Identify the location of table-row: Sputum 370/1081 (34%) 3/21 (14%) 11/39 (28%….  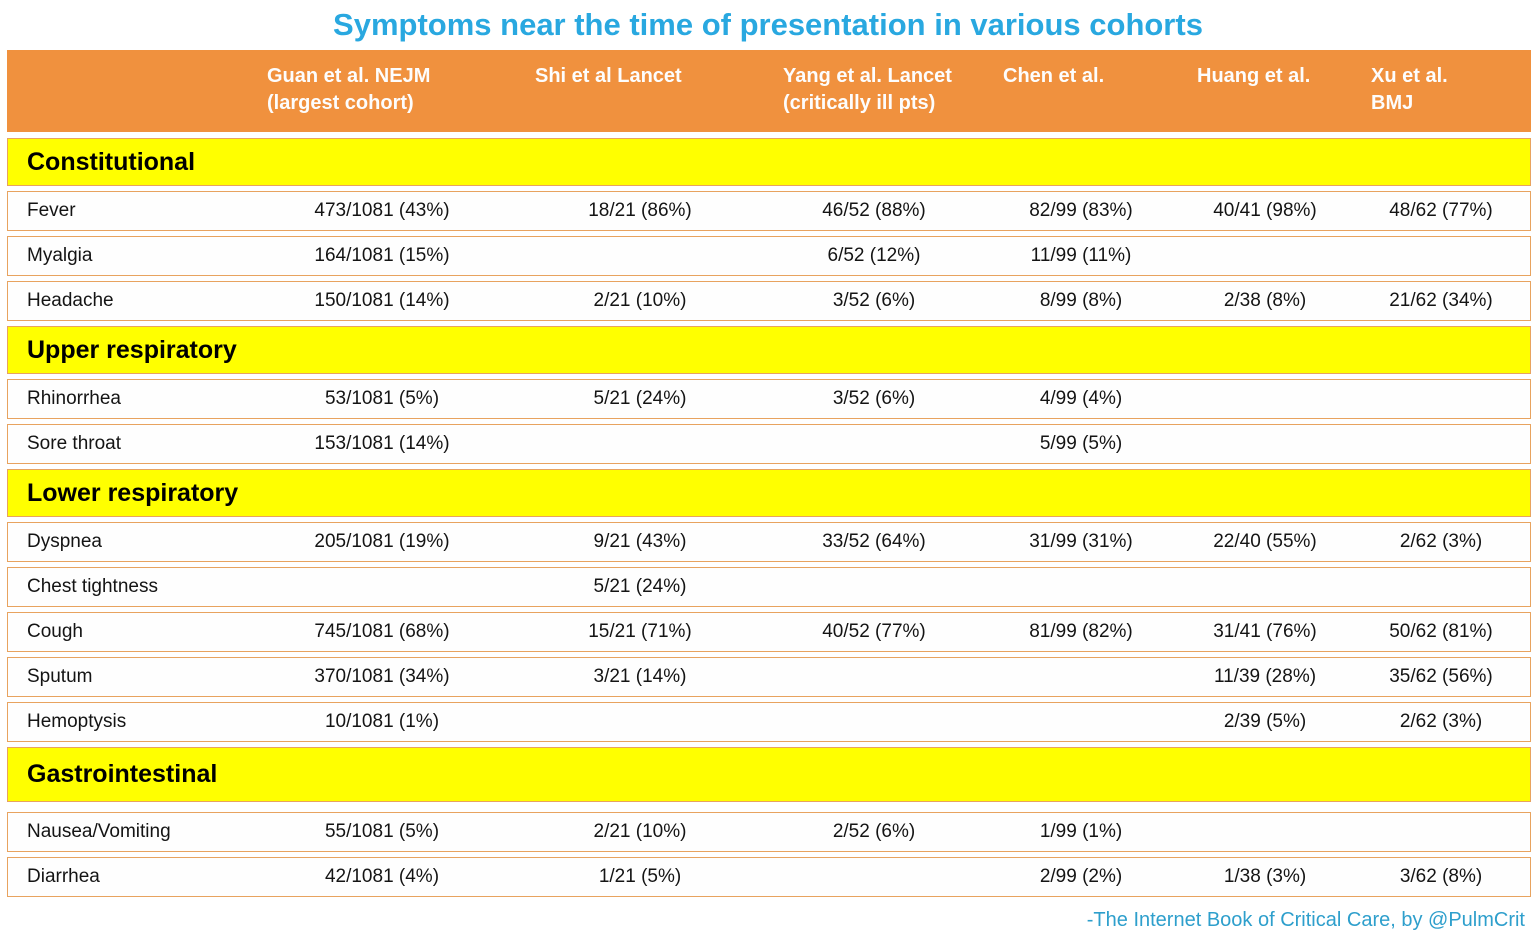
(769, 677).